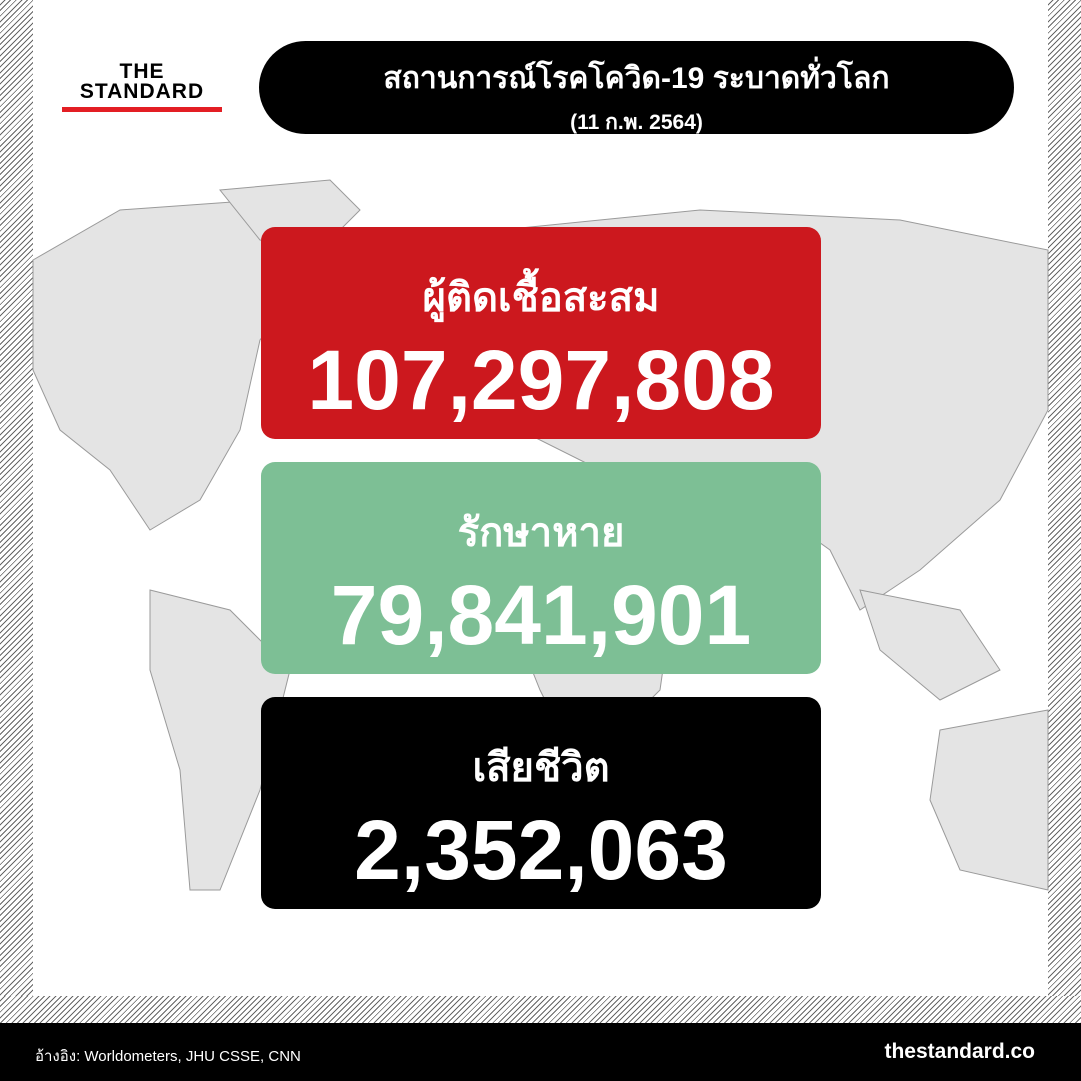 The width and height of the screenshot is (1081, 1081). Describe the element at coordinates (636, 122) in the screenshot. I see `report-date: (11 ก.พ. 2564)` at that location.